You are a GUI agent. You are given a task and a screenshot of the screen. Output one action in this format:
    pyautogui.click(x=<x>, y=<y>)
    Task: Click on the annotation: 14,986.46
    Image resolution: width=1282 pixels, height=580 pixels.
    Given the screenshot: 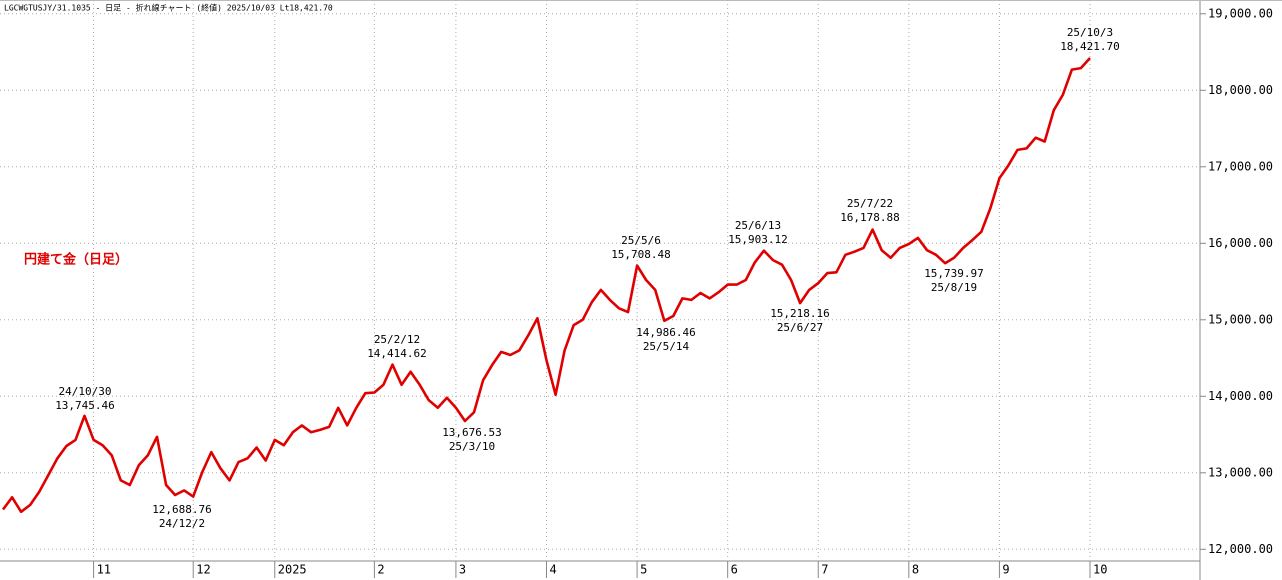 What is the action you would take?
    pyautogui.click(x=666, y=332)
    